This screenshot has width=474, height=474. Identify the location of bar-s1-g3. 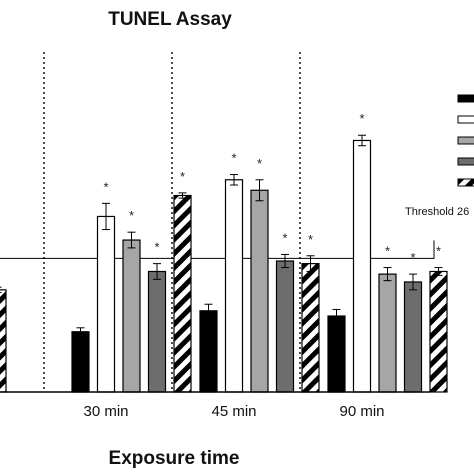
(362, 266).